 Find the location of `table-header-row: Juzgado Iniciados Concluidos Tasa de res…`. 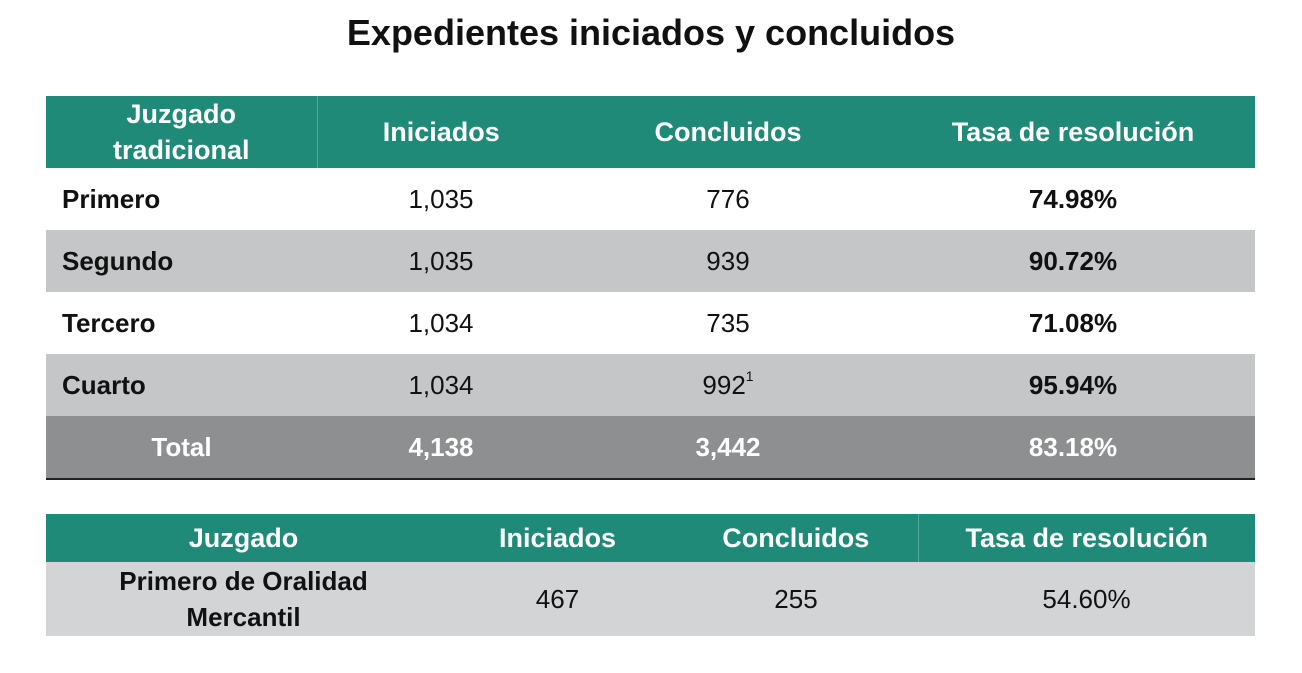

table-header-row: Juzgado Iniciados Concluidos Tasa de res… is located at coordinates (650, 538).